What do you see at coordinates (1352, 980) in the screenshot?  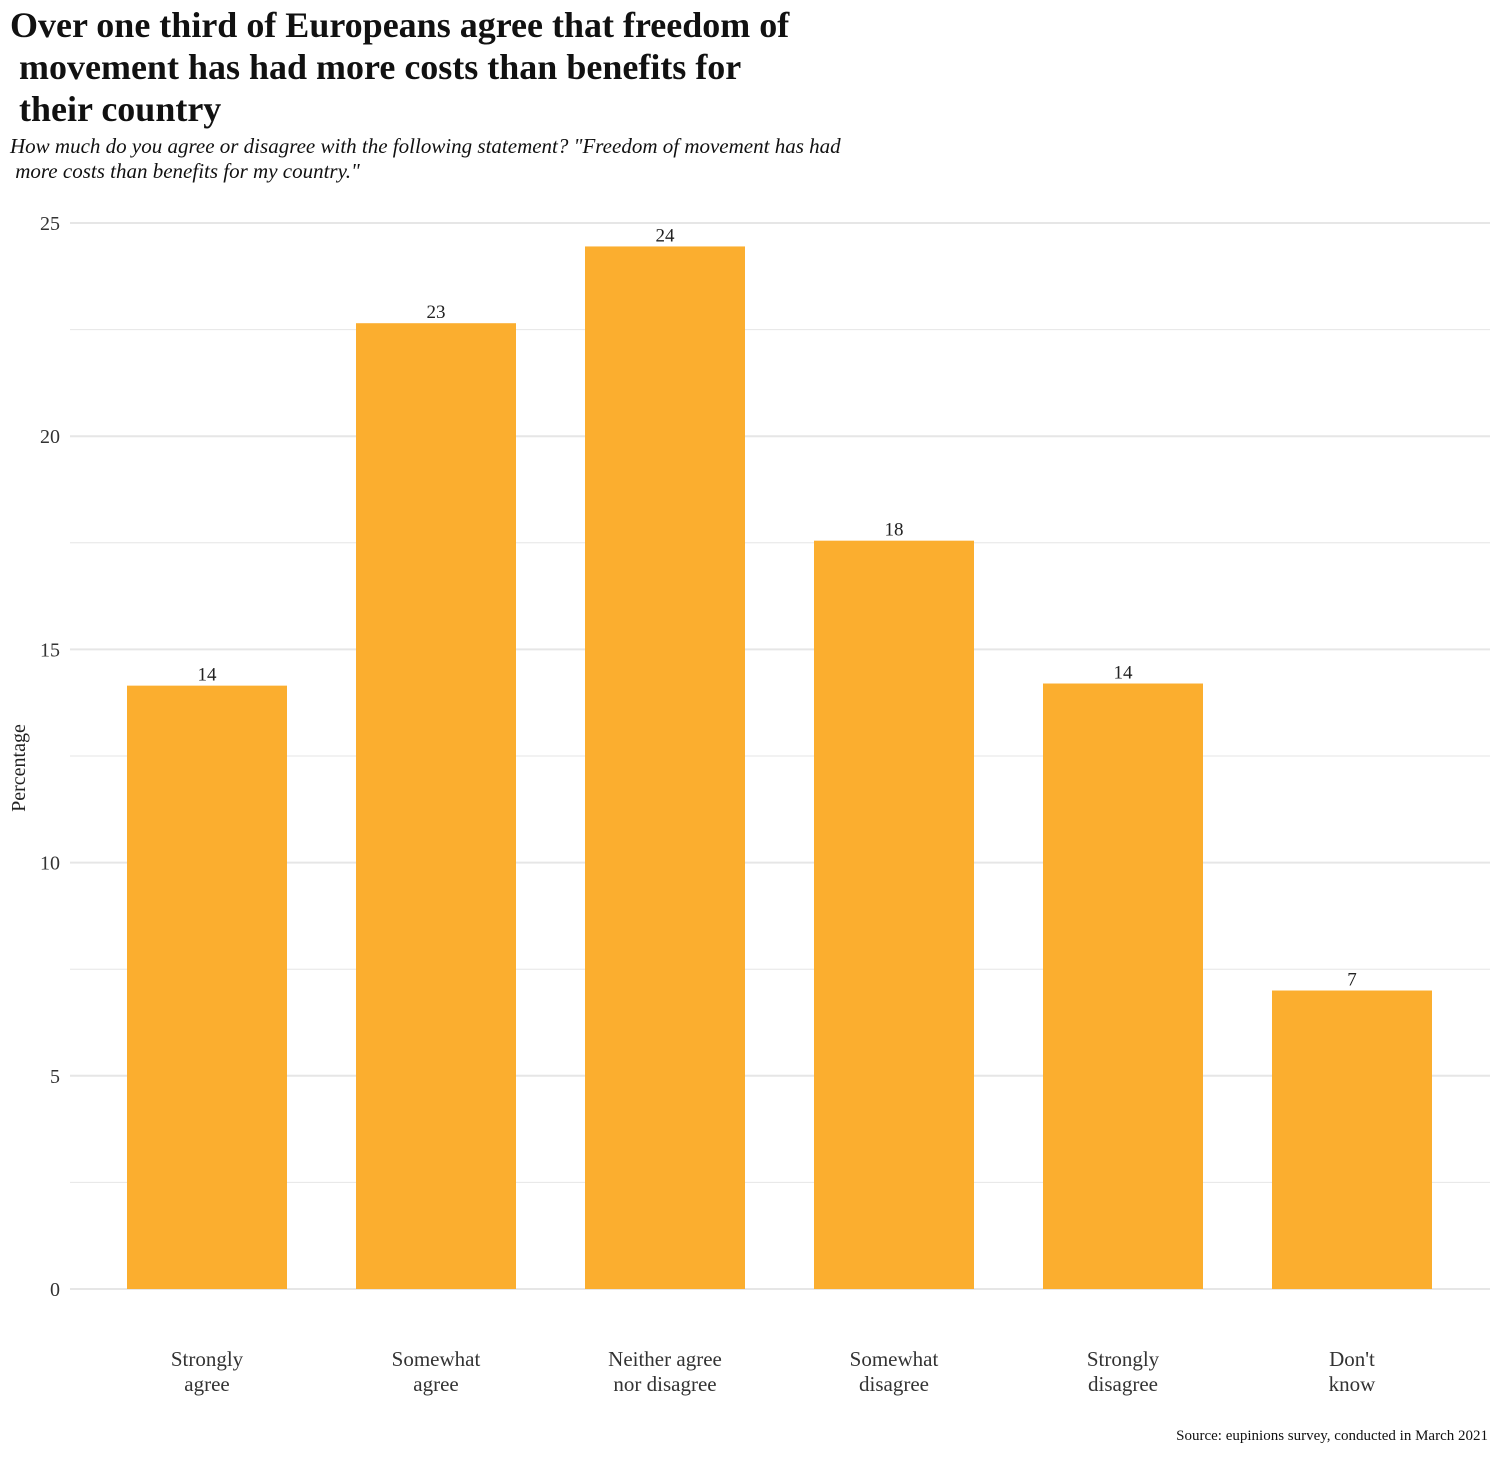 I see `bar-value-label: 7` at bounding box center [1352, 980].